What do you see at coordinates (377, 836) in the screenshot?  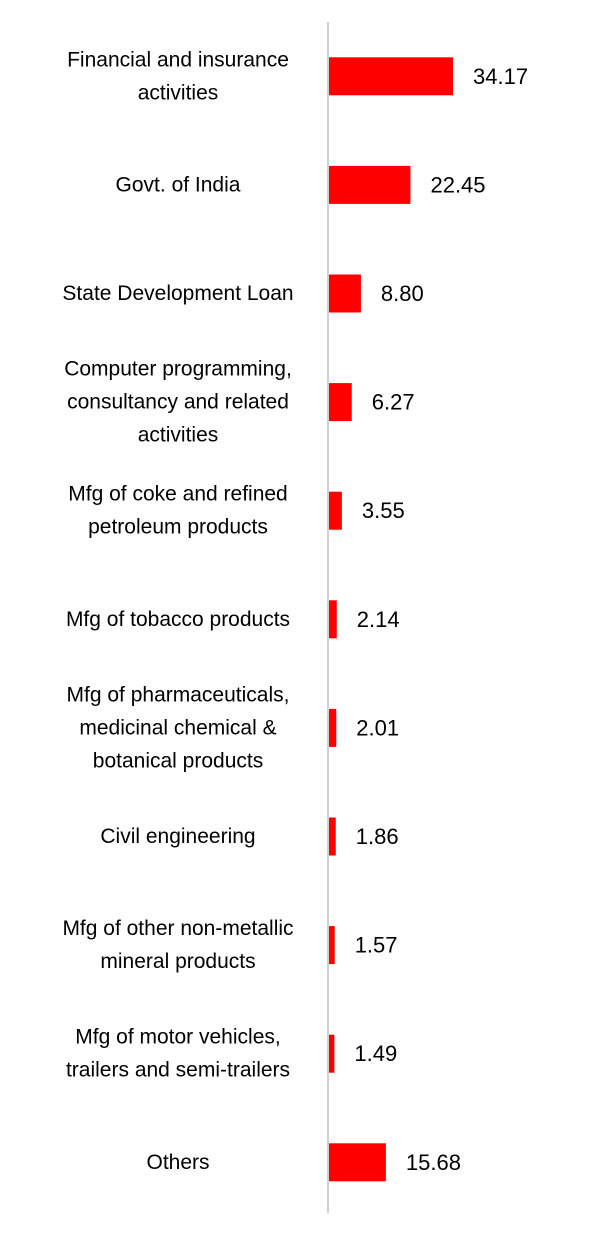 I see `value-label: 1.86` at bounding box center [377, 836].